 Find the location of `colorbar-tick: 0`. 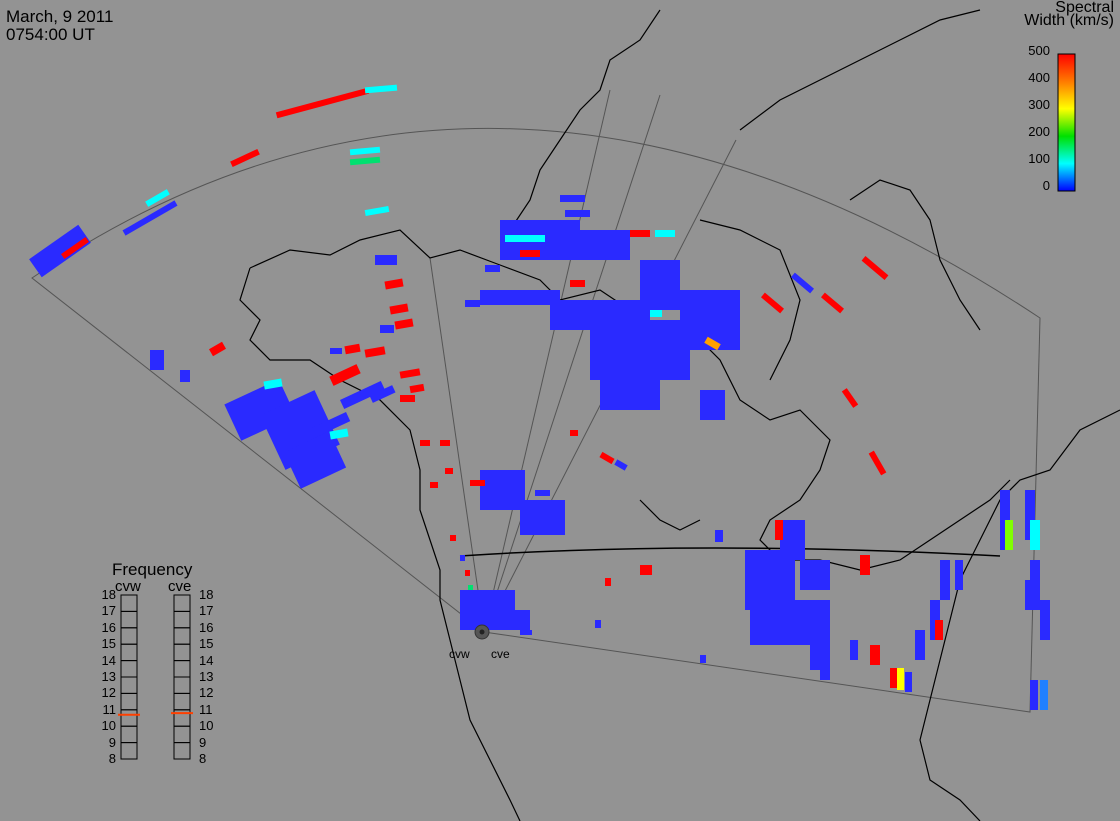

colorbar-tick: 0 is located at coordinates (1046, 185).